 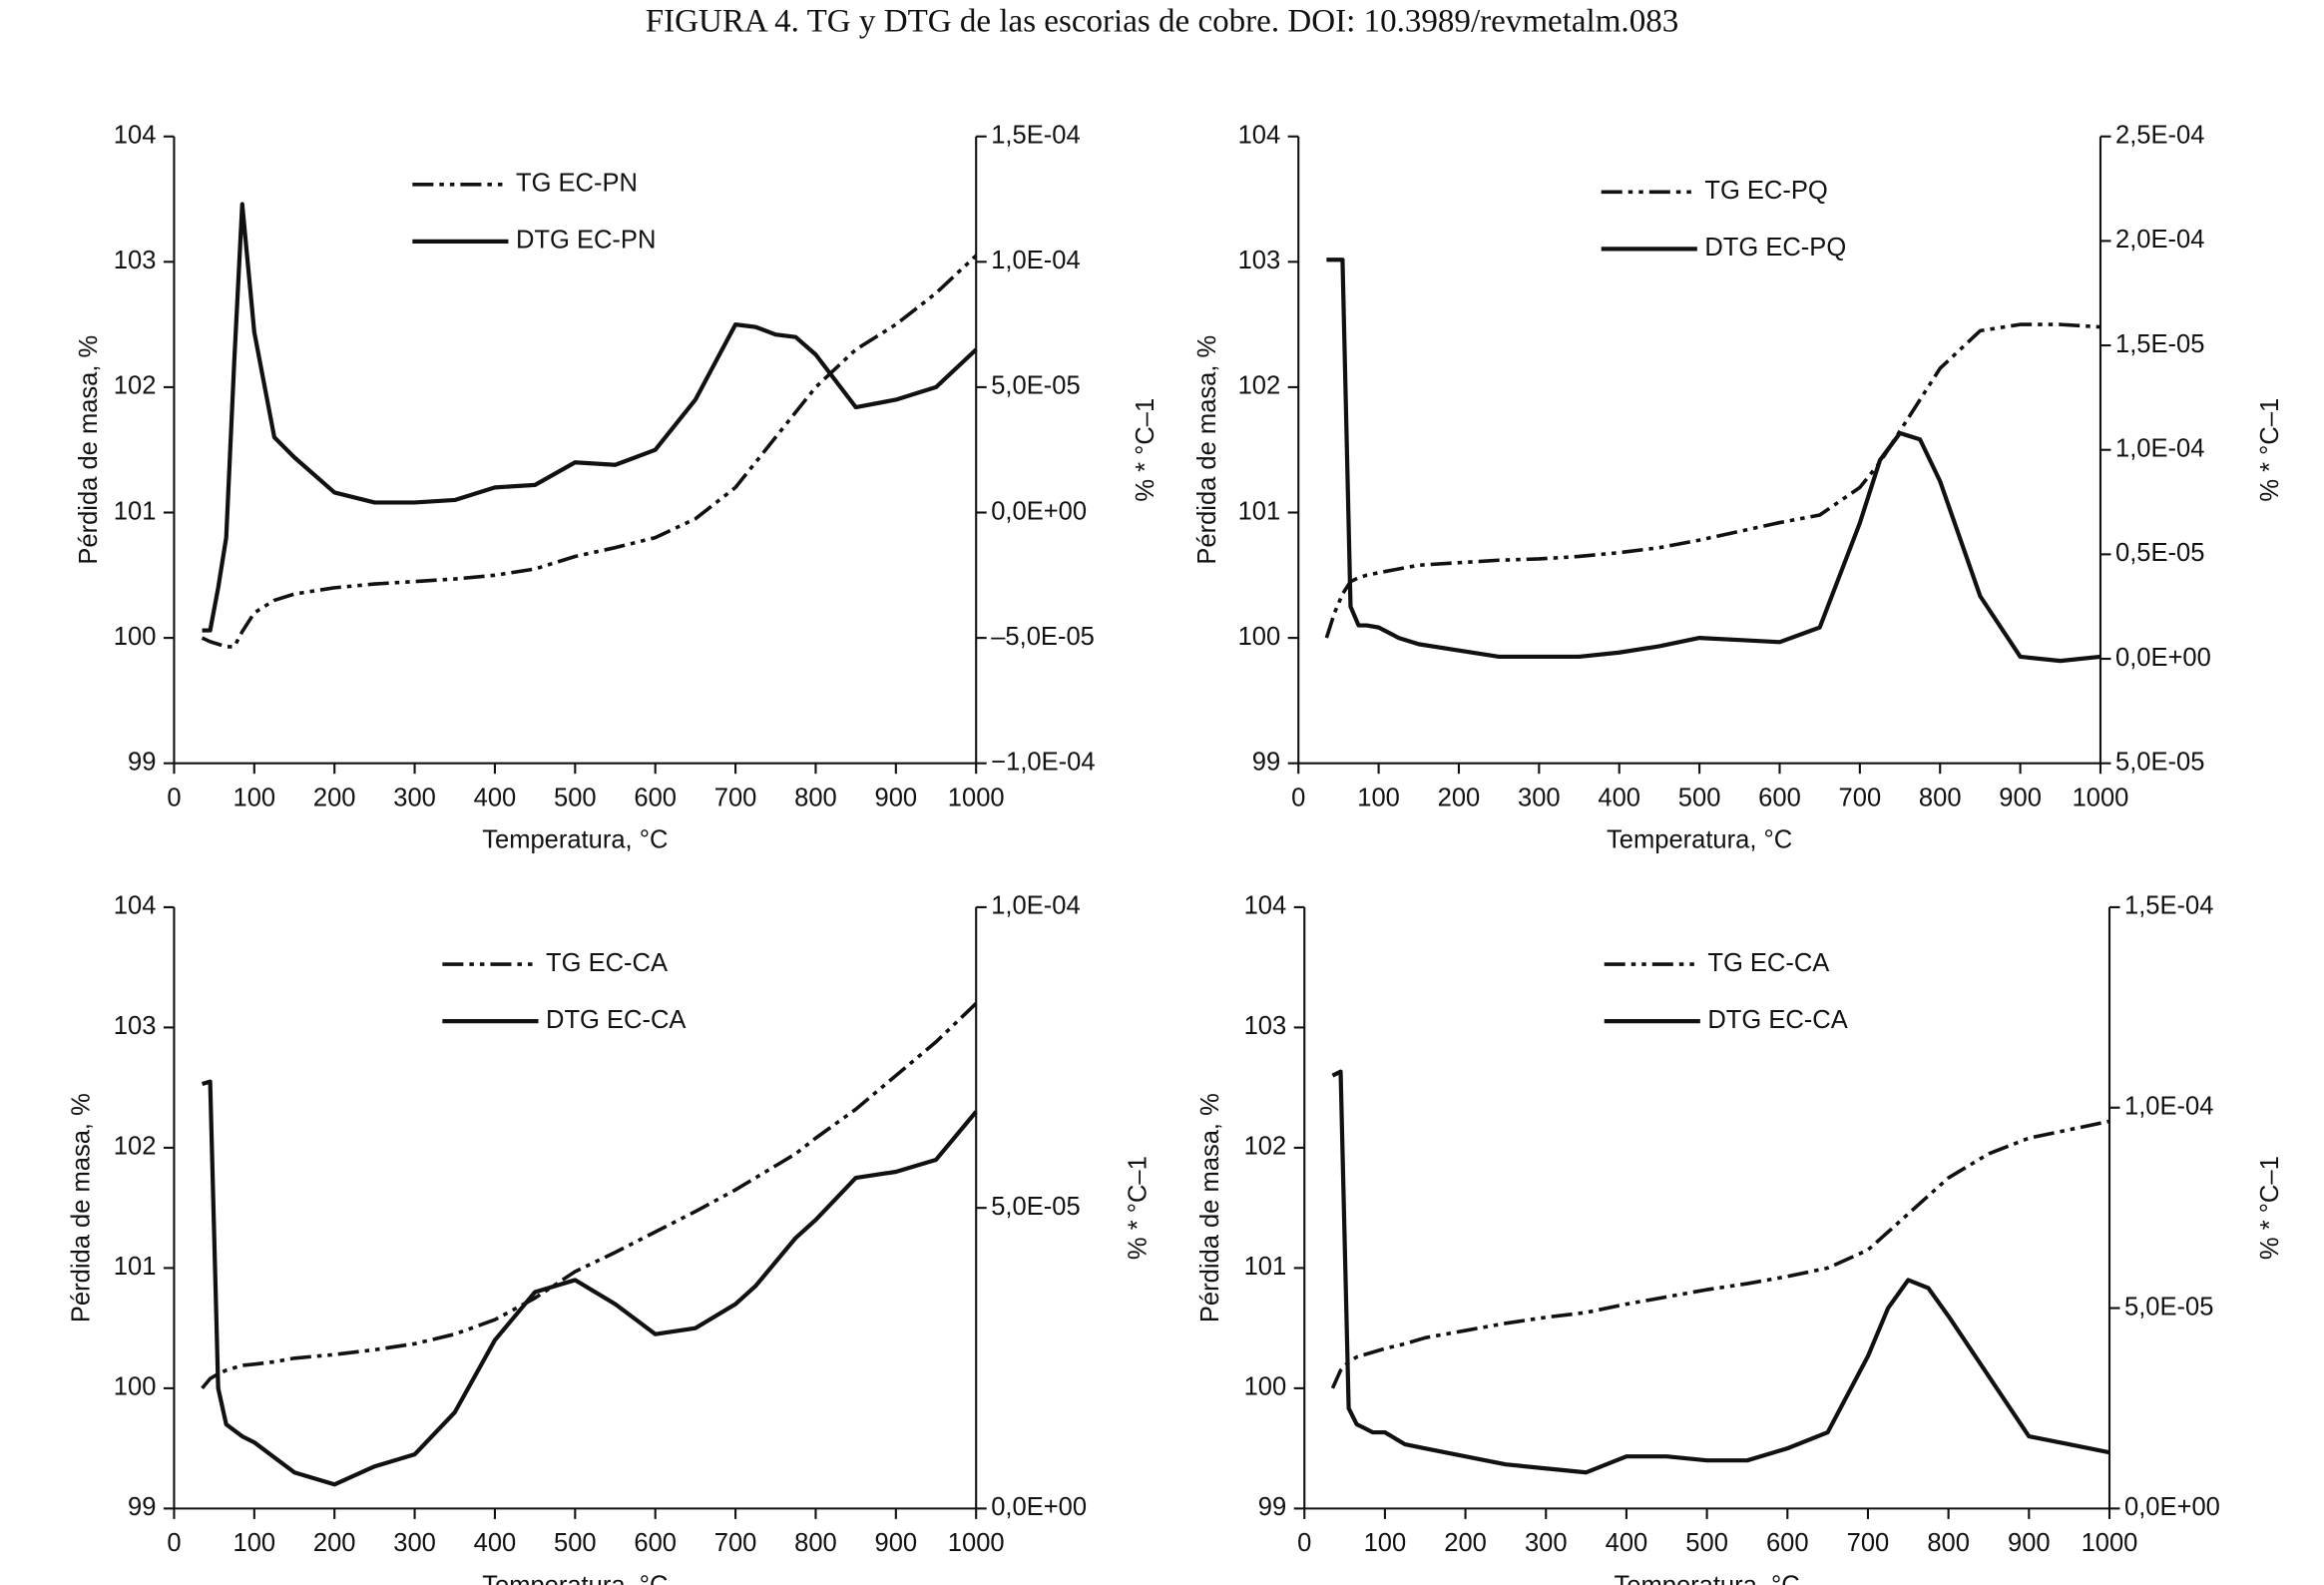 I want to click on legend-label: TG EC-PN, so click(x=577, y=184).